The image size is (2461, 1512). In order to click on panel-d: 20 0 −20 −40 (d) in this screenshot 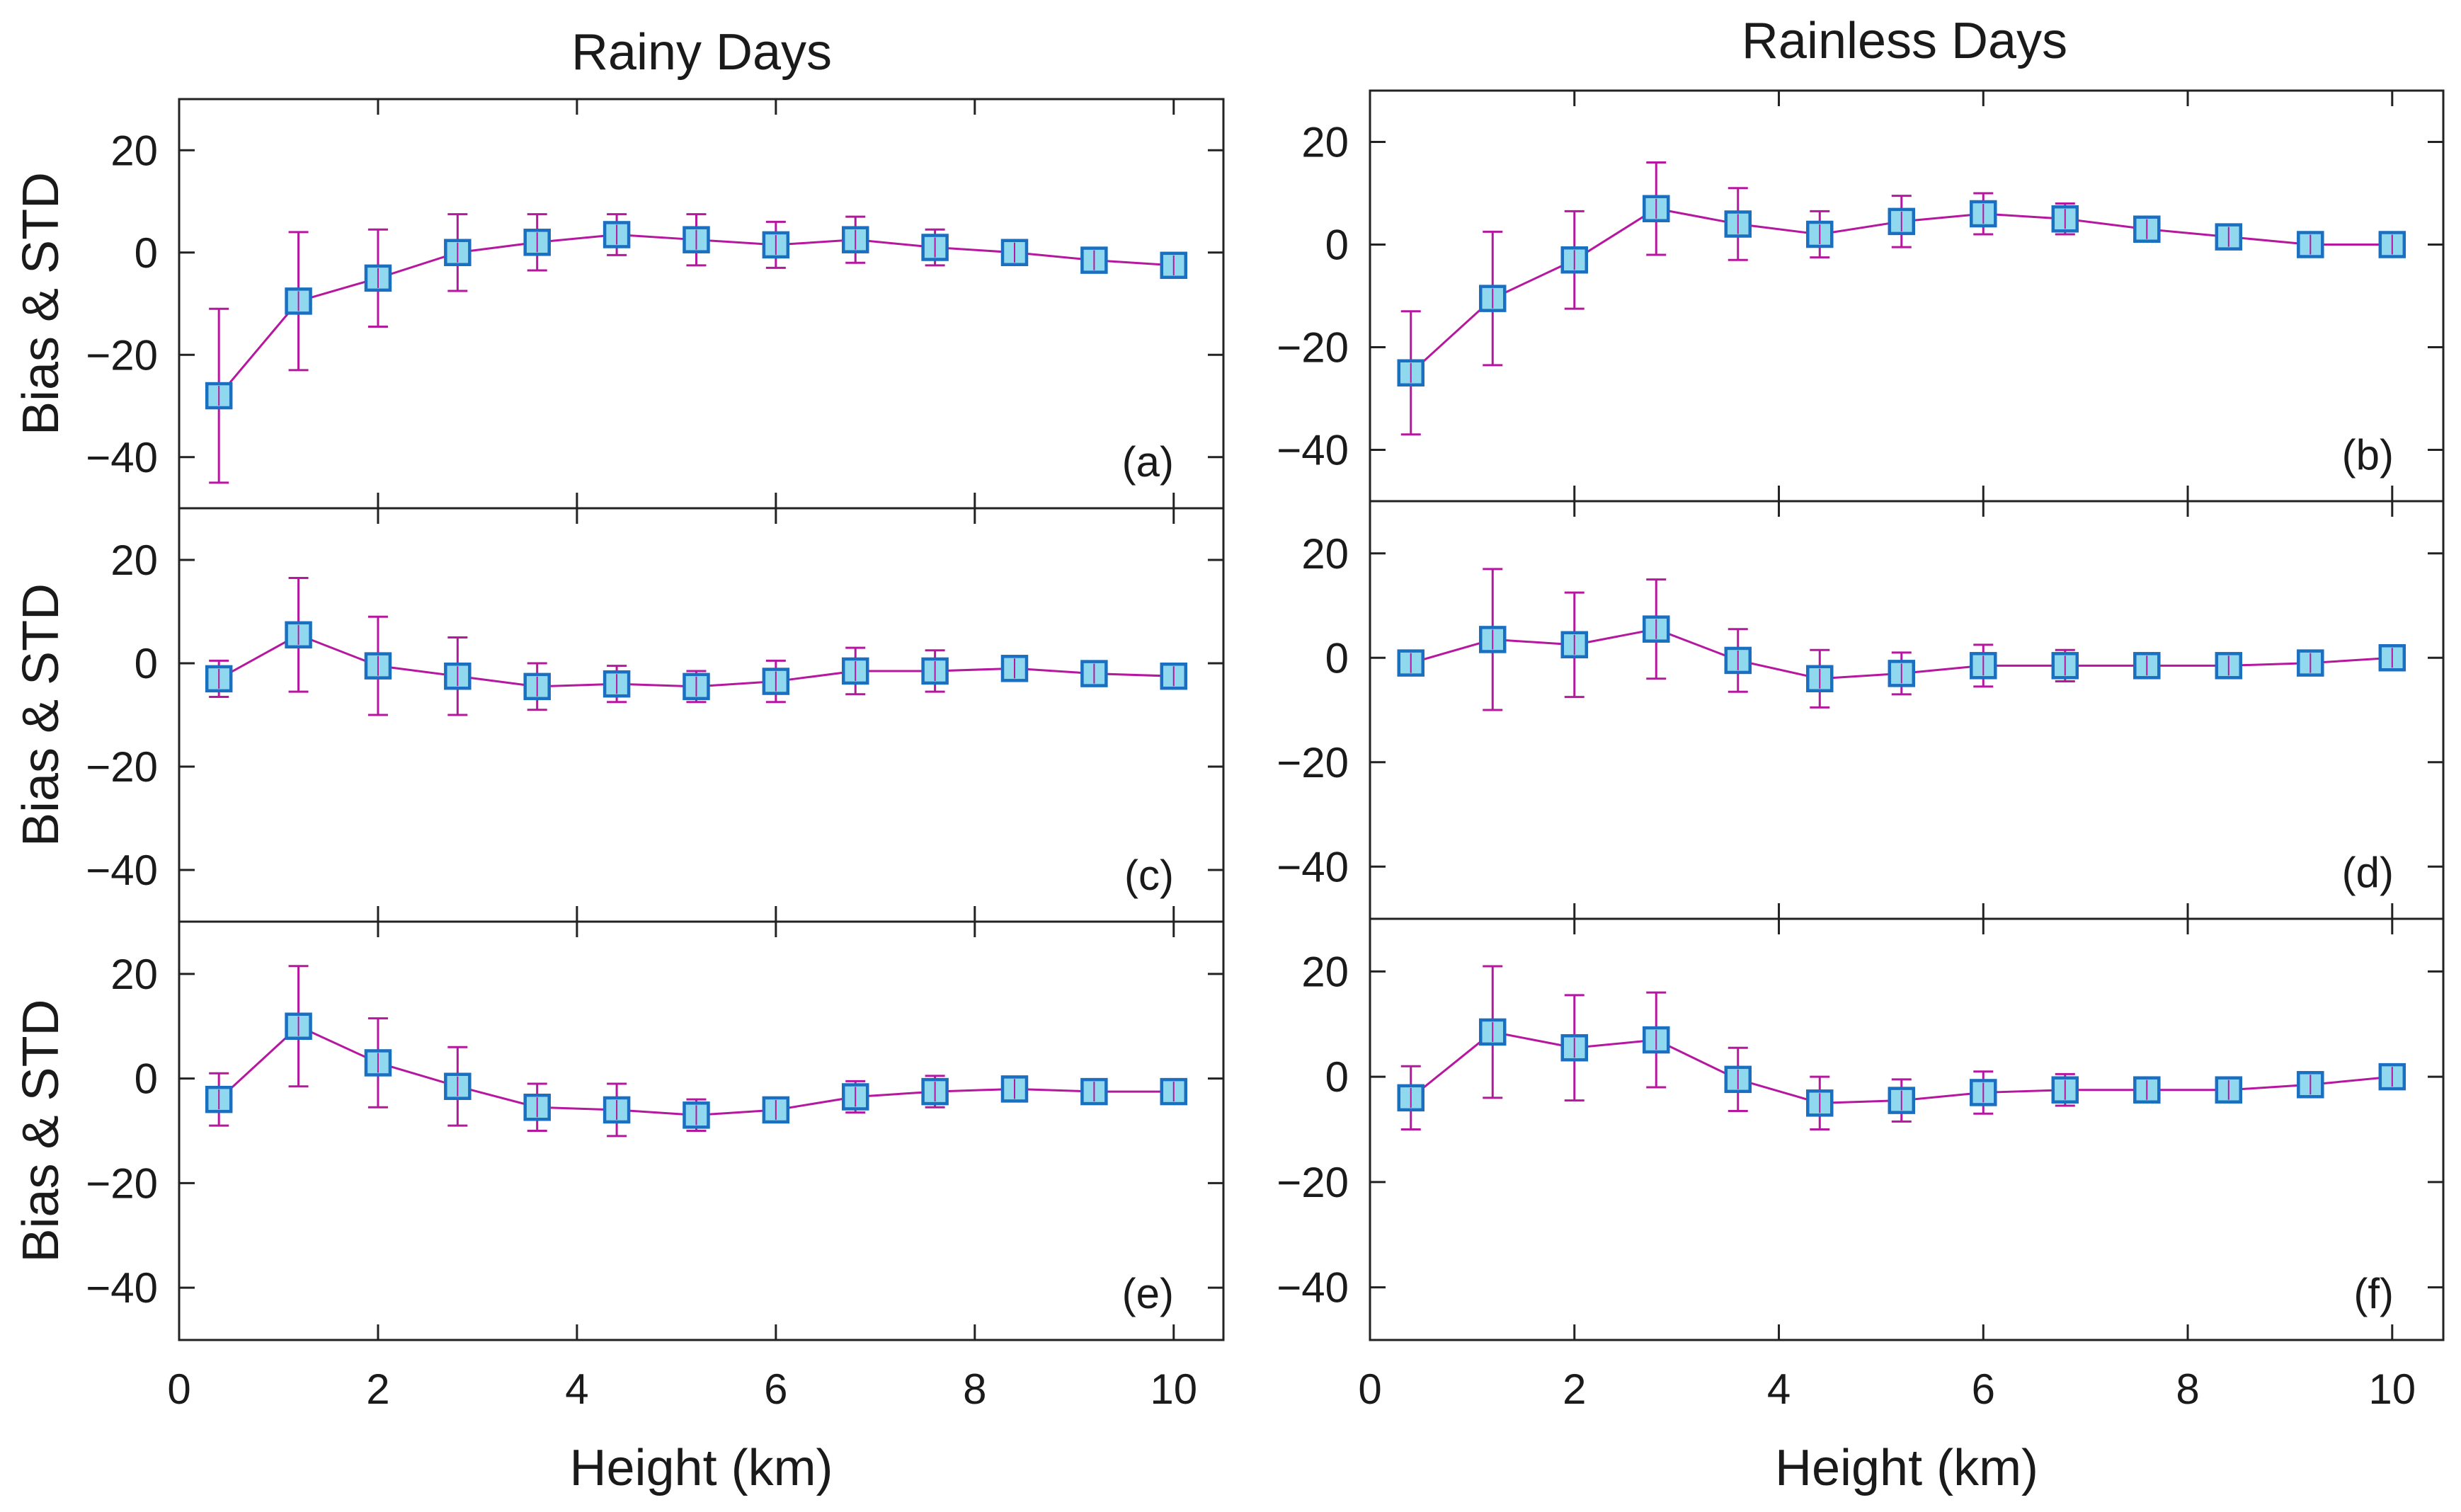, I will do `click(1861, 710)`.